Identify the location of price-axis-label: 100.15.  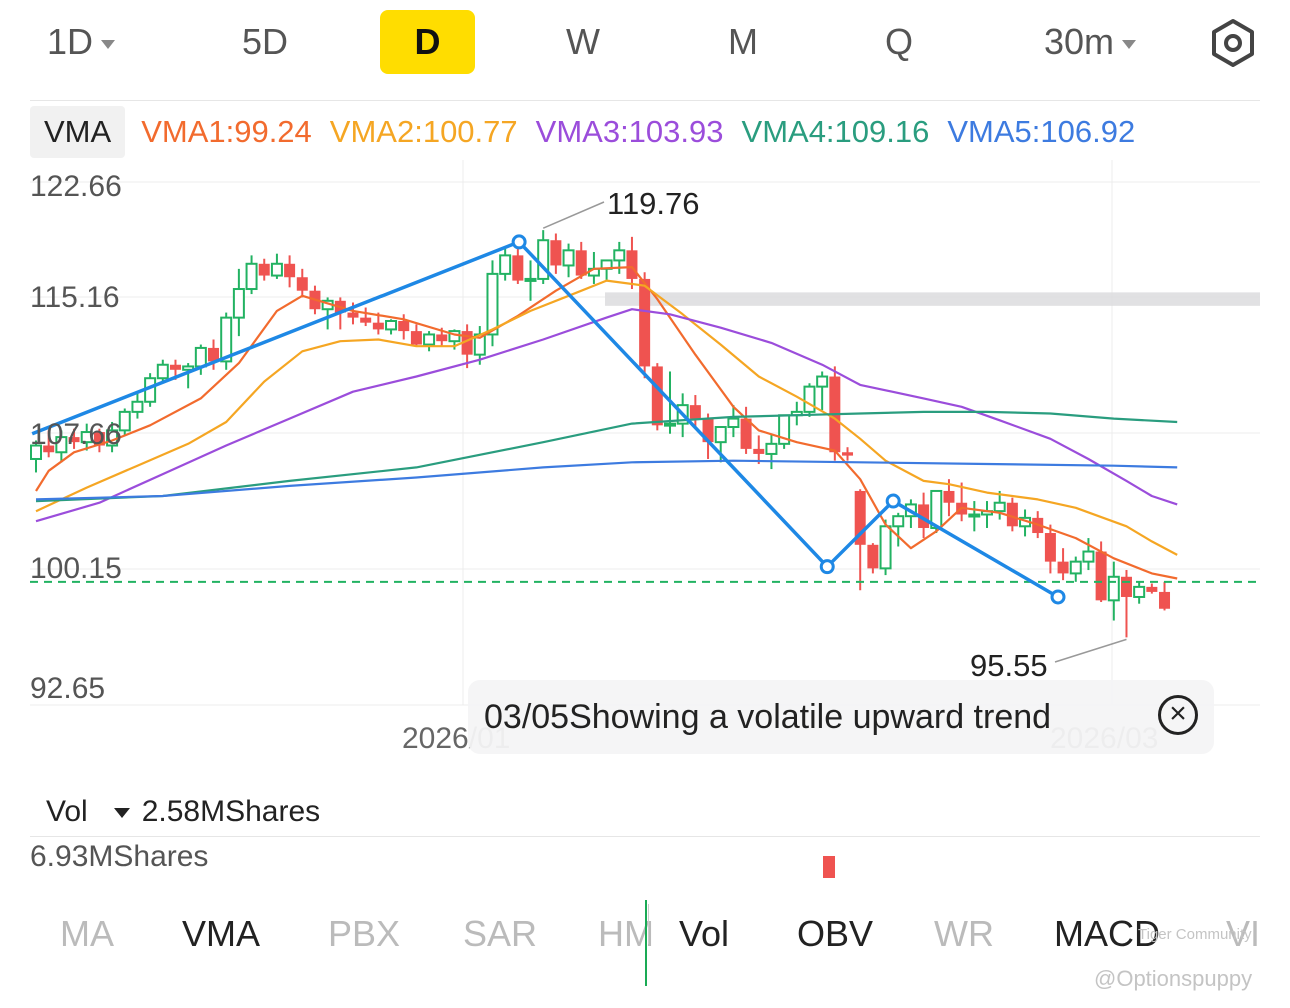
(76, 568).